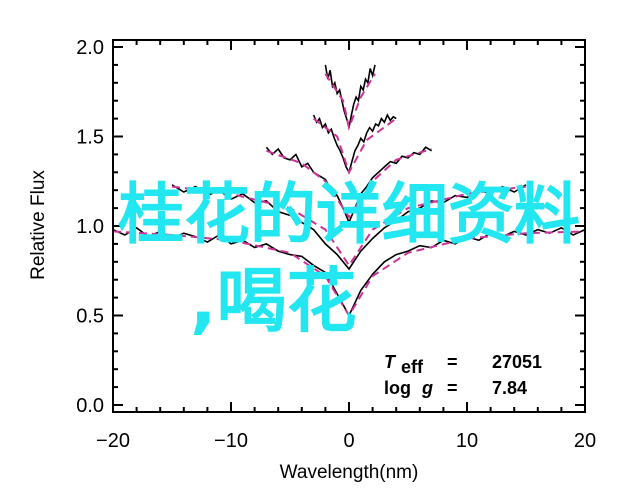 The height and width of the screenshot is (500, 618). What do you see at coordinates (273, 301) in the screenshot?
I see `overlay-title-line2: ,喝花` at bounding box center [273, 301].